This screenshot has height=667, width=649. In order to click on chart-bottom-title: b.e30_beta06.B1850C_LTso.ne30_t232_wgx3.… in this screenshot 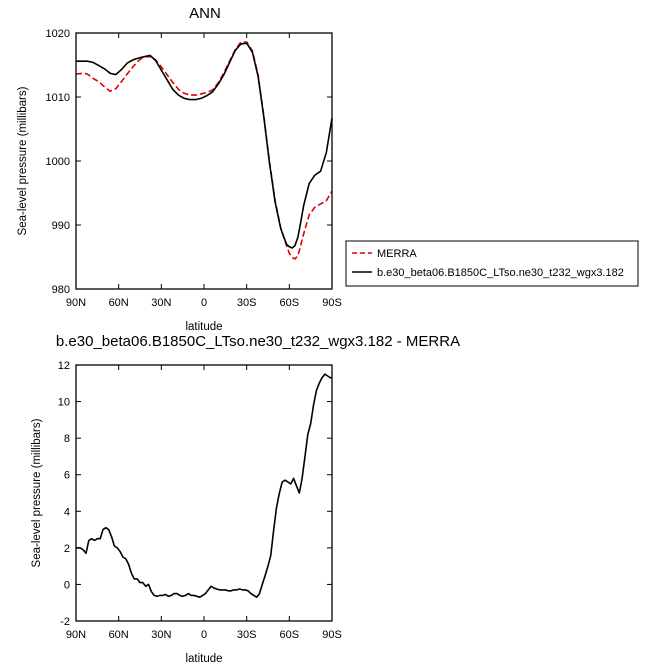, I will do `click(258, 341)`.